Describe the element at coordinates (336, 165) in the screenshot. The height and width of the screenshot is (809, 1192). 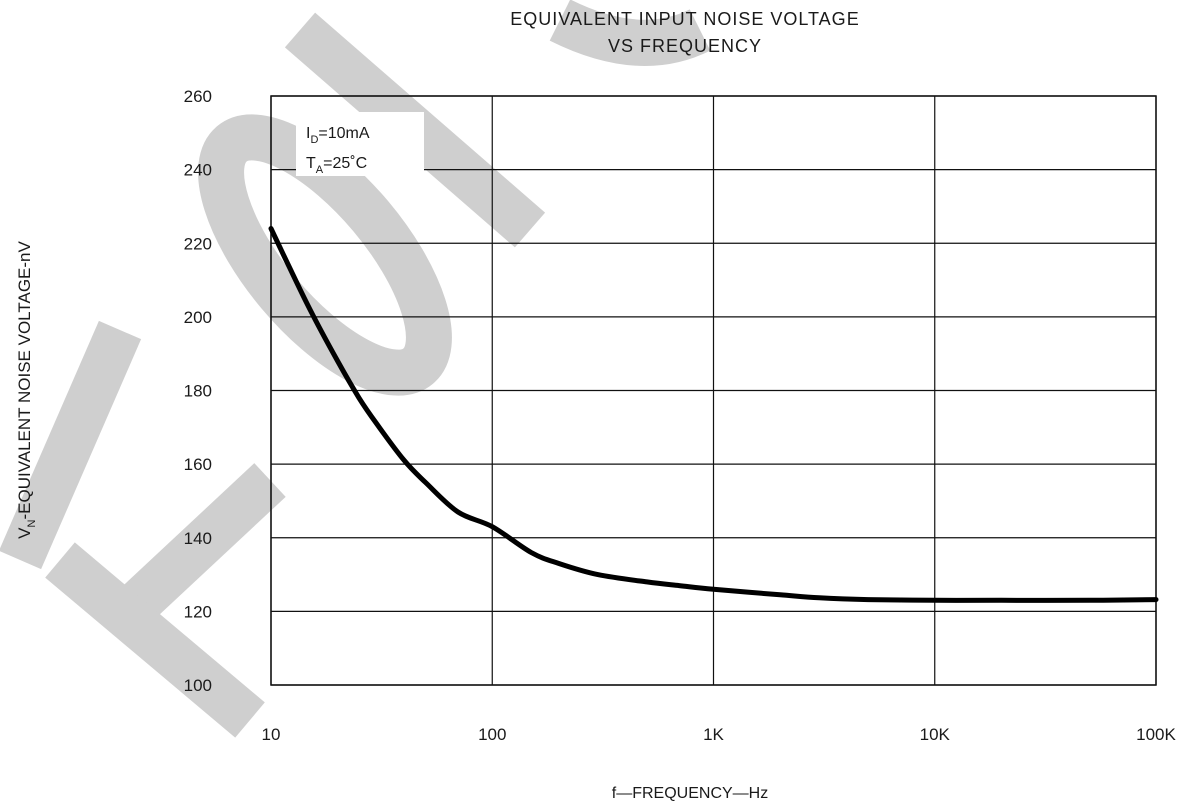
I see `annotation-ambient-temp: TA=25˚C` at that location.